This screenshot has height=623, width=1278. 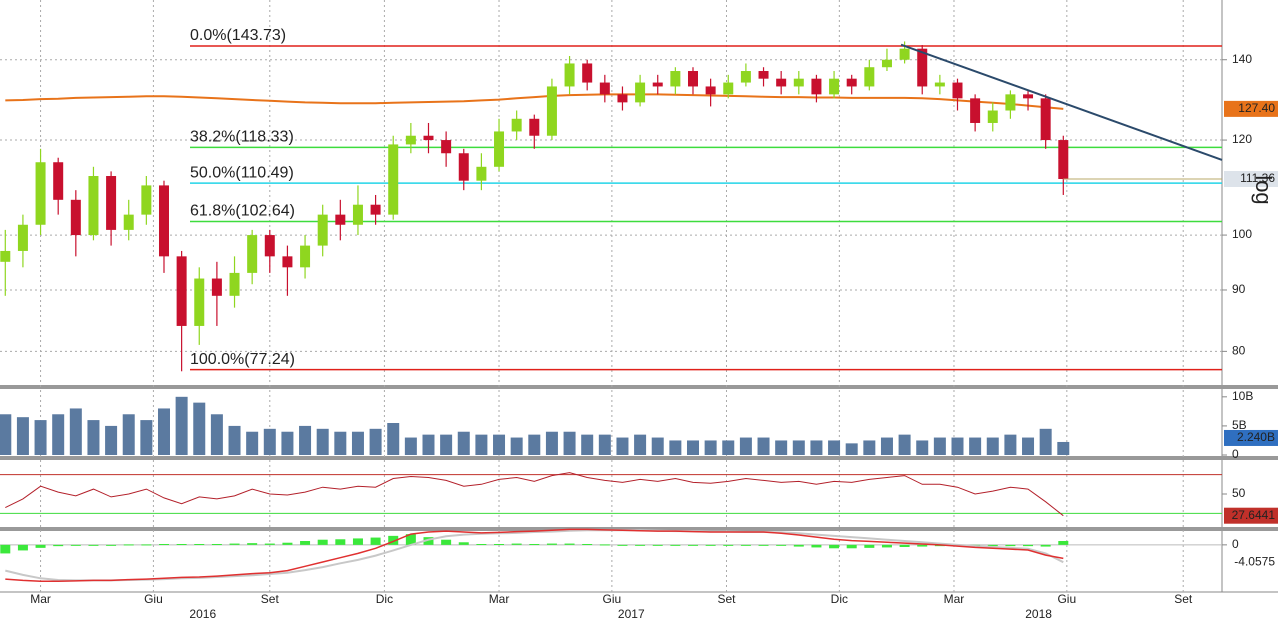 What do you see at coordinates (1254, 561) in the screenshot?
I see `value-box-label: -4.0575` at bounding box center [1254, 561].